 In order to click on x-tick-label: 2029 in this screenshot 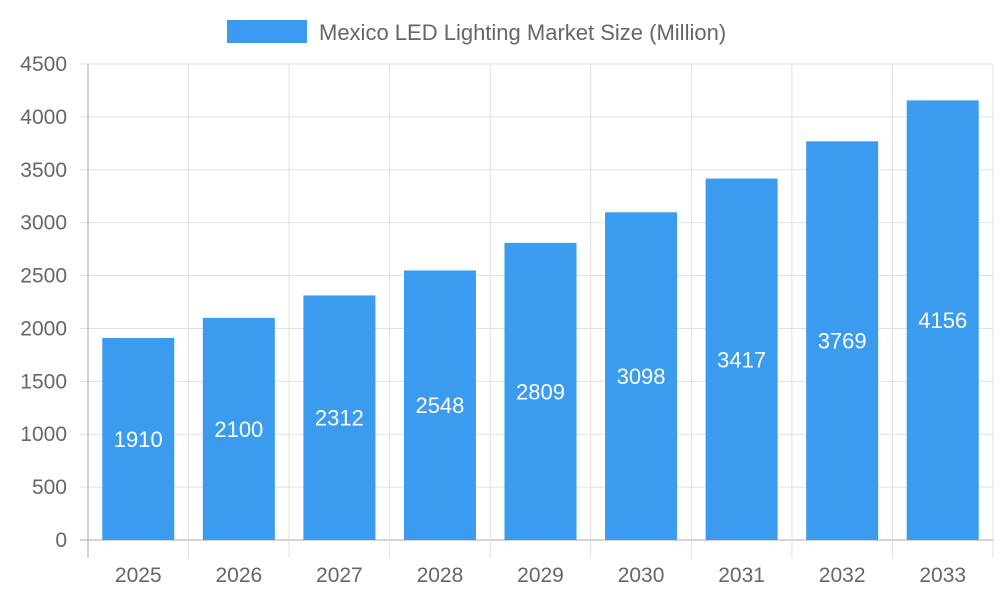, I will do `click(540, 575)`.